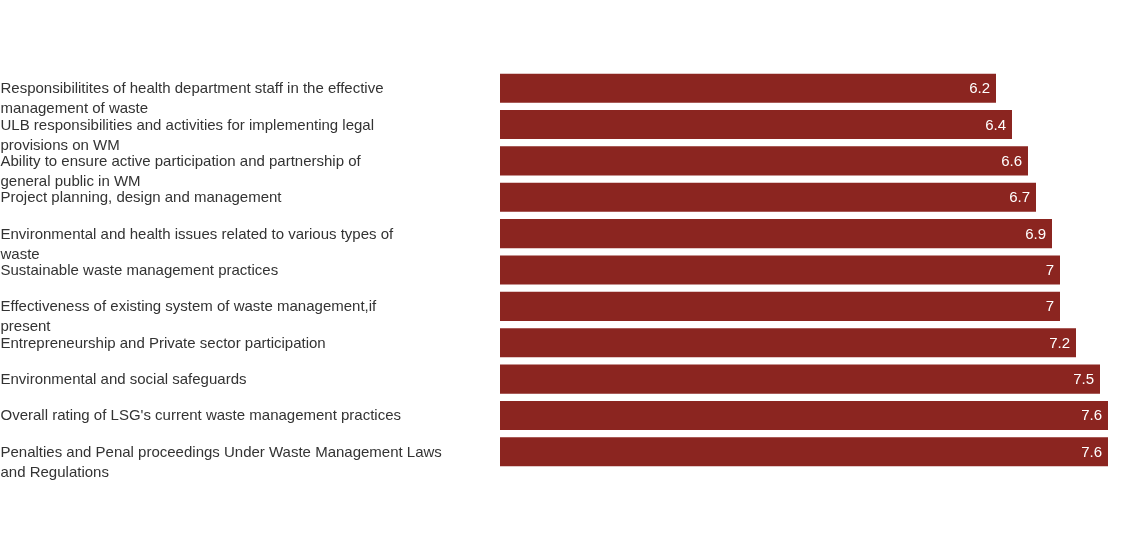  What do you see at coordinates (201, 415) in the screenshot?
I see `y-tick-label: Overall rating of LSG's current waste management practices` at bounding box center [201, 415].